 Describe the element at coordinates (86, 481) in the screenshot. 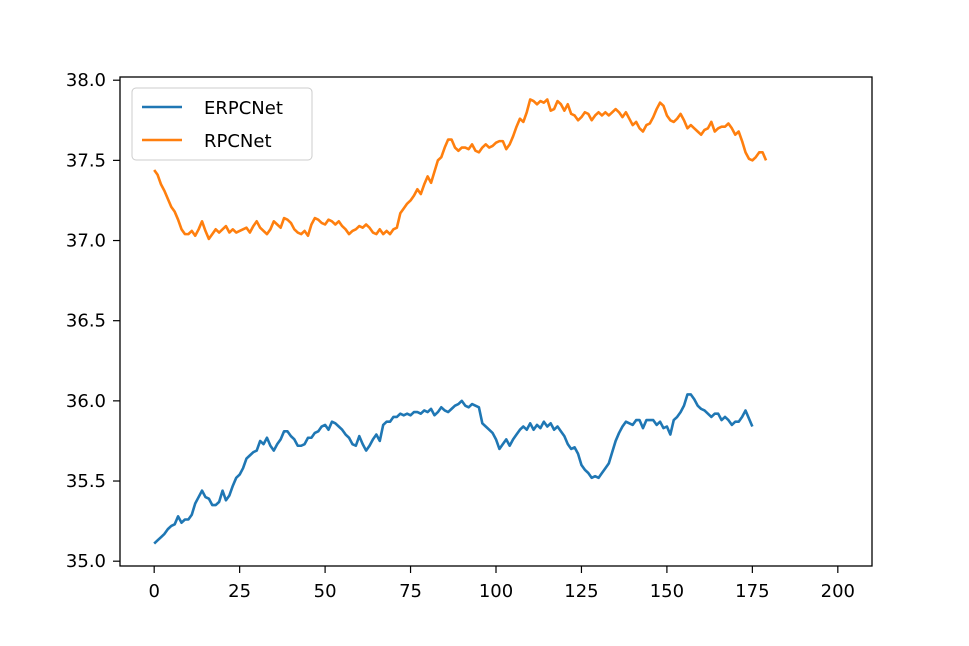

I see `y-tick-label: 35.5` at that location.